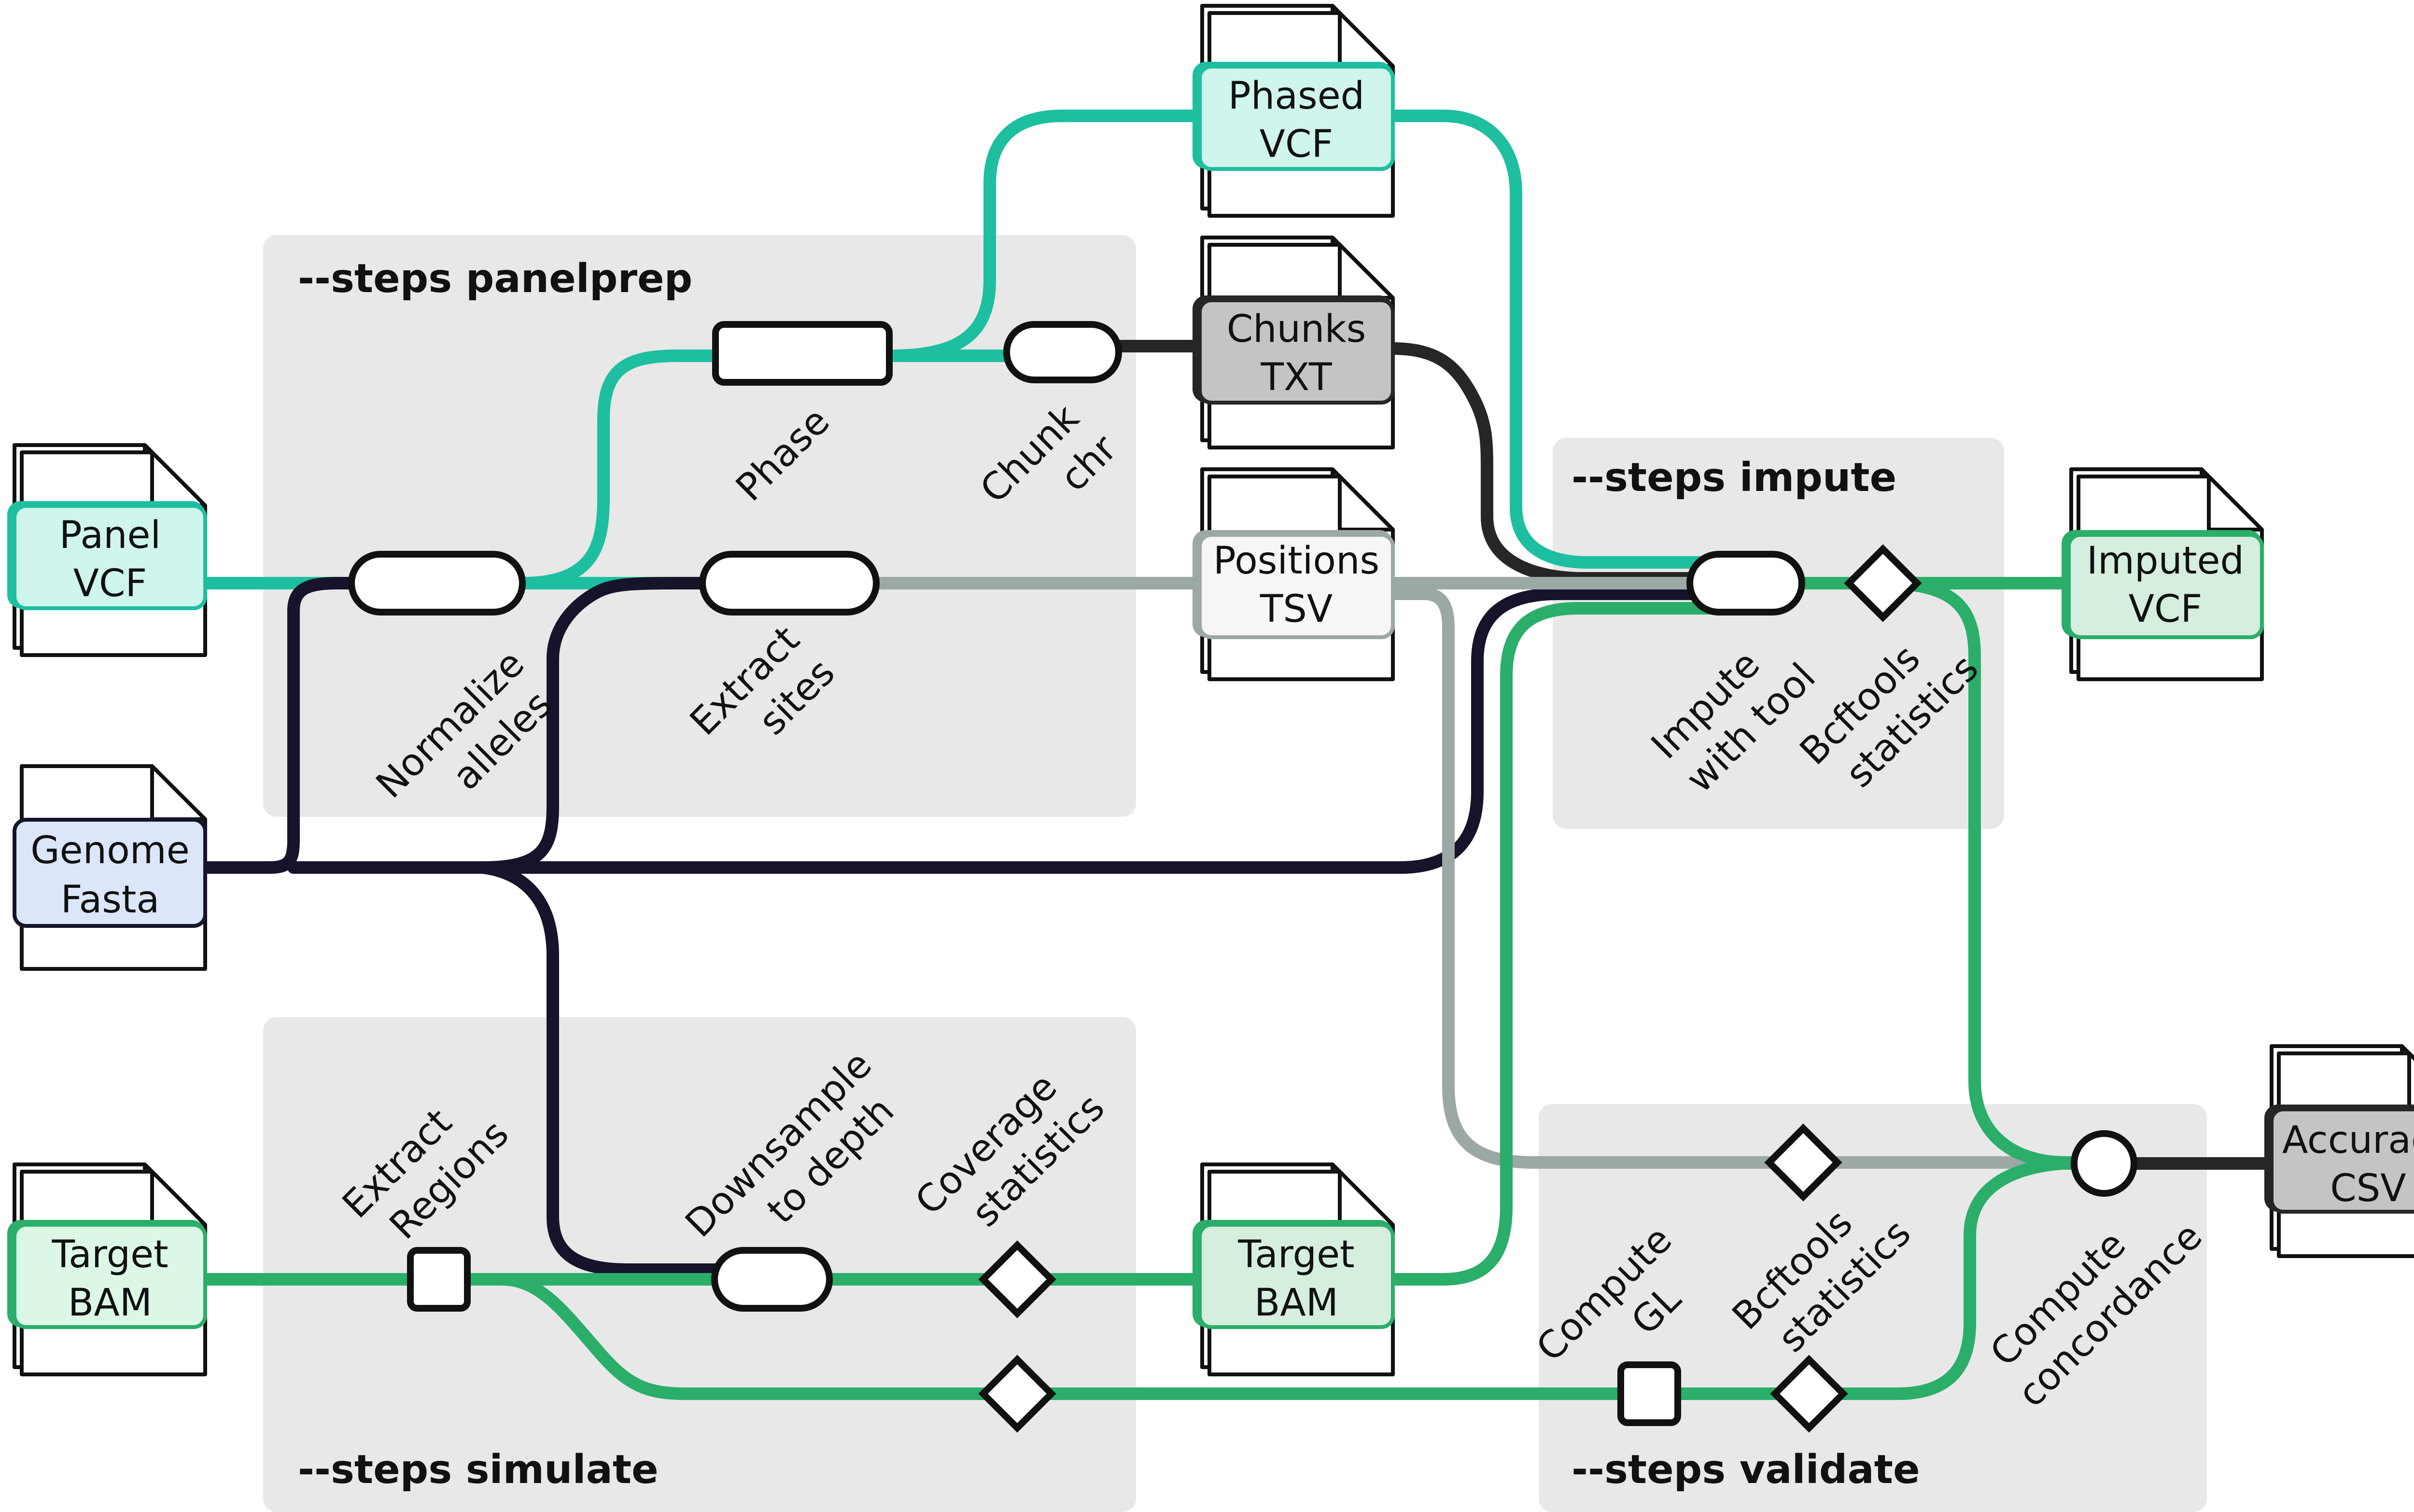 The width and height of the screenshot is (2414, 1512). I want to click on section-label-panelprep: --steps panelprep, so click(495, 279).